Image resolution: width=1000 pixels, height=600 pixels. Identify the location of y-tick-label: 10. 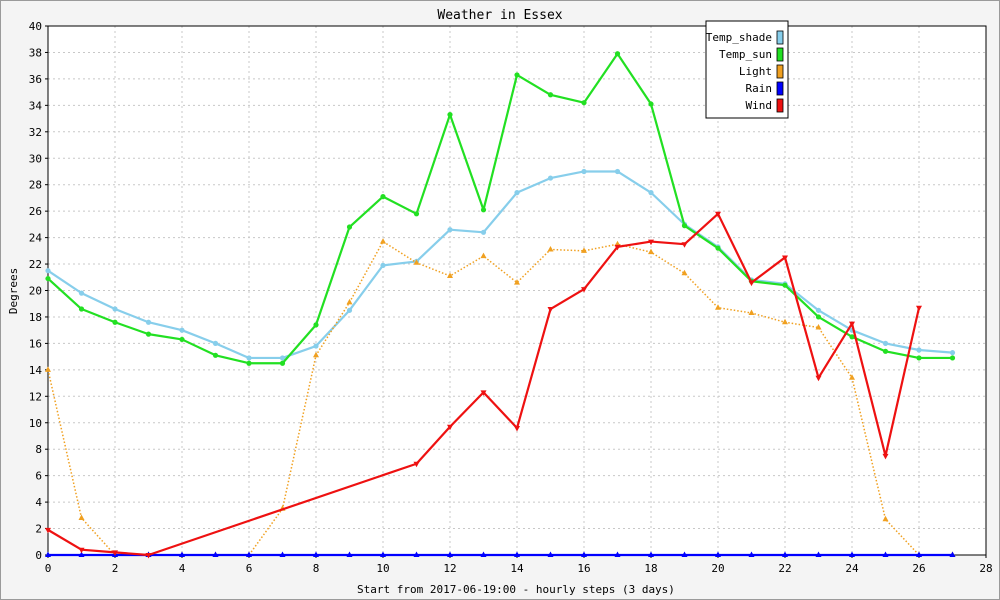
(35, 423).